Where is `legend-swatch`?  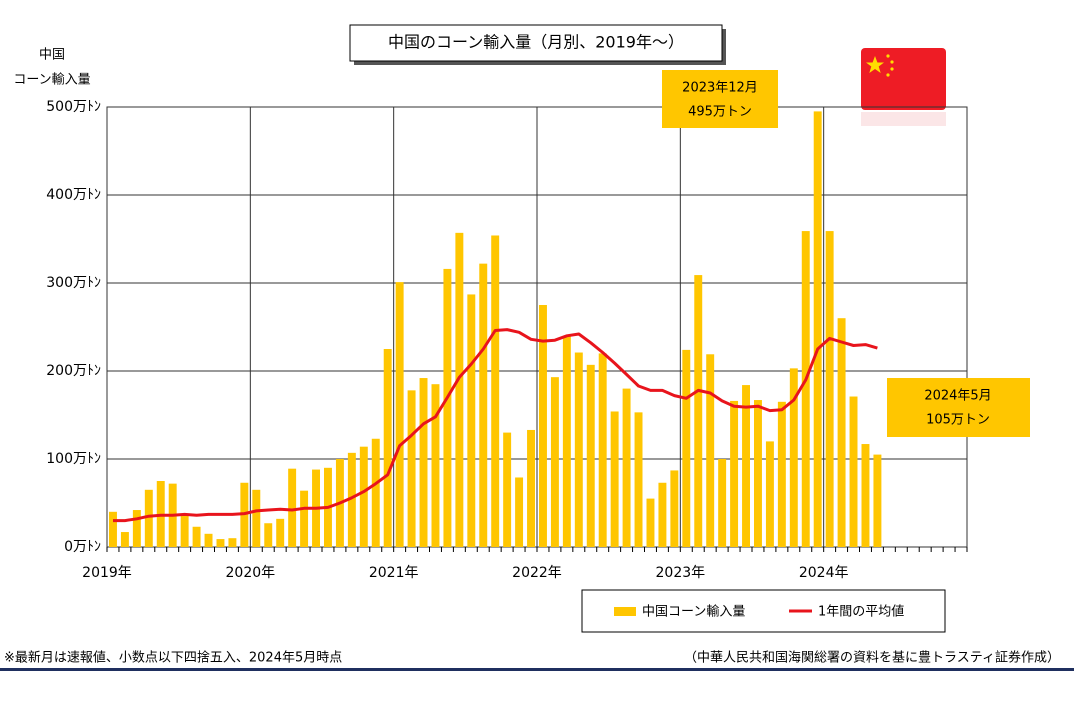
legend-swatch is located at coordinates (625, 611).